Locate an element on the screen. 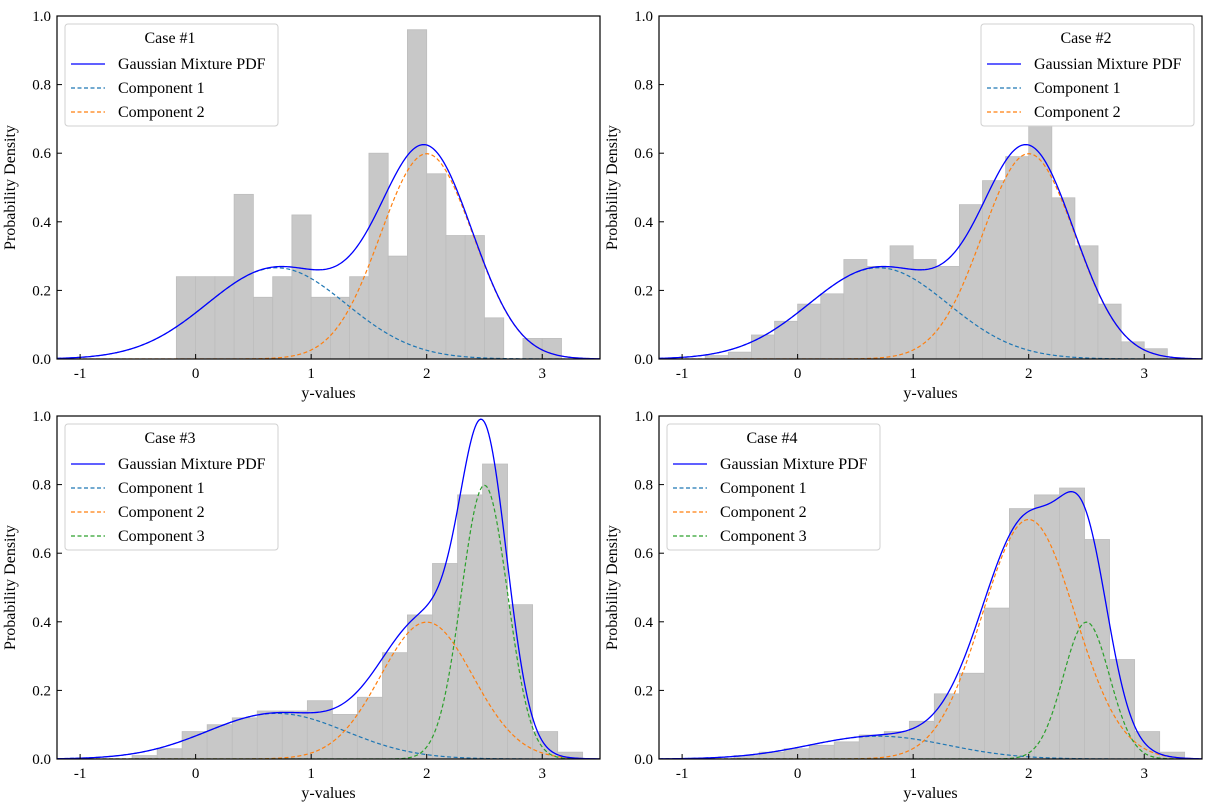  y-tick-label: 0.4 is located at coordinates (643, 223).